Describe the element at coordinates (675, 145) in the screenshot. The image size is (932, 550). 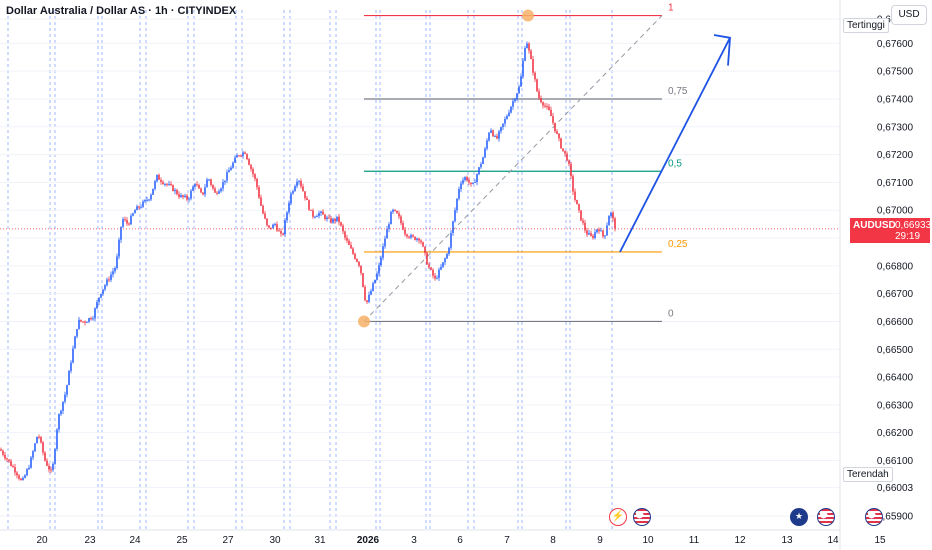
I see `projection-arrow-line` at that location.